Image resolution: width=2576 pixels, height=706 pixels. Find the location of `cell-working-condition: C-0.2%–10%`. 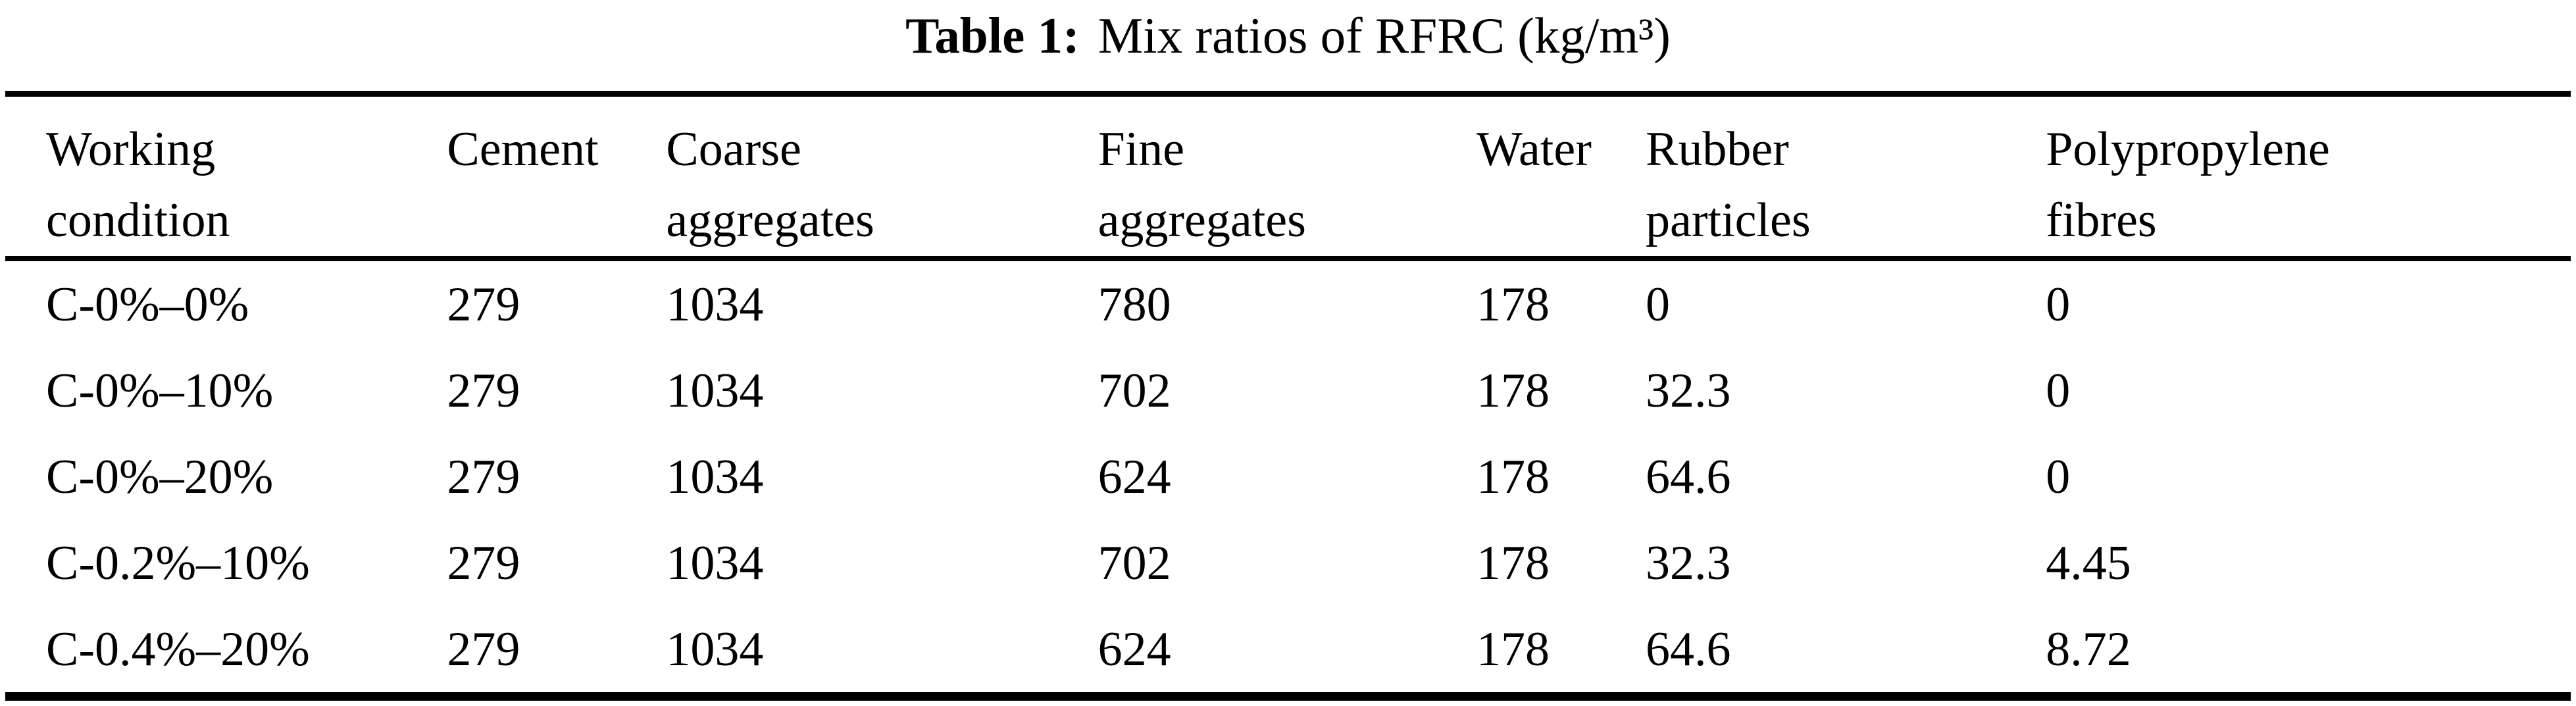

cell-working-condition: C-0.2%–10% is located at coordinates (178, 563).